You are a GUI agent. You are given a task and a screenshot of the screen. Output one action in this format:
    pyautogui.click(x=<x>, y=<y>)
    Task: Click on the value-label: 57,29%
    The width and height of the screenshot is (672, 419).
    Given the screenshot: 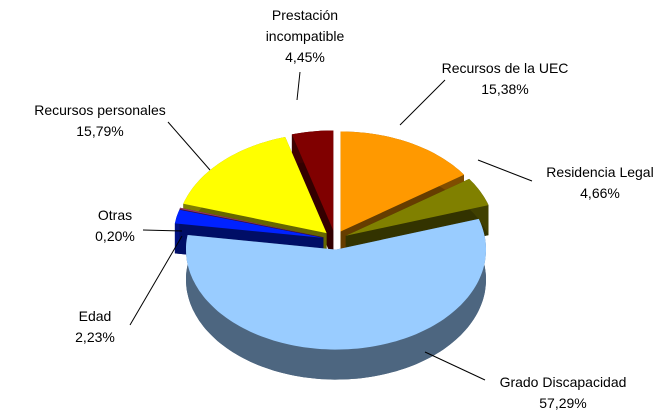 What is the action you would take?
    pyautogui.click(x=563, y=403)
    